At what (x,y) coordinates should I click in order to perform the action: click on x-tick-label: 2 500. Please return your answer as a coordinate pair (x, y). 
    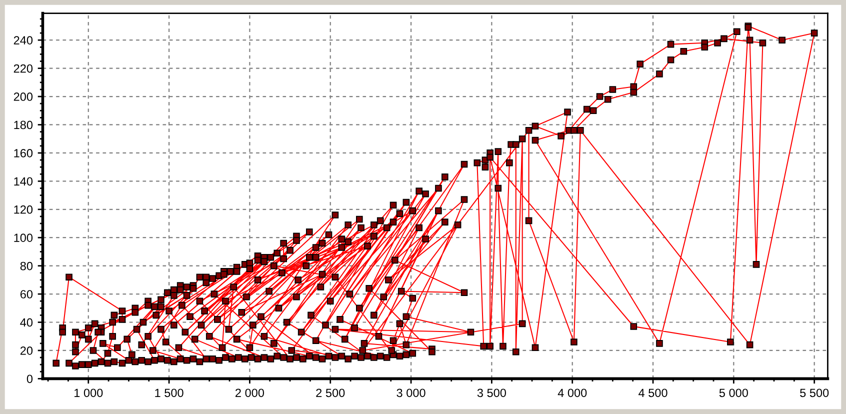
    Looking at the image, I should click on (330, 393).